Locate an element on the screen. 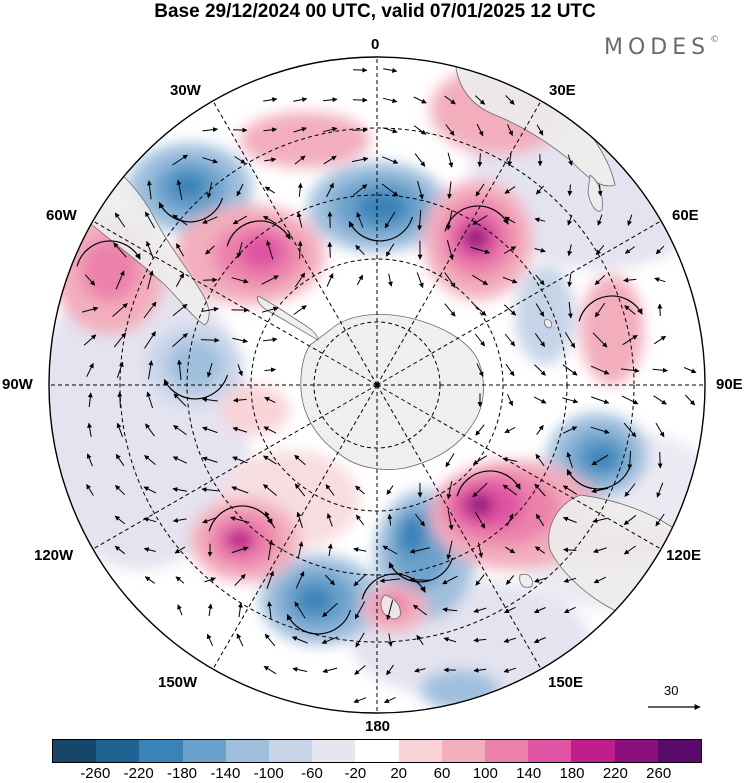 The width and height of the screenshot is (750, 783). meridian-120w is located at coordinates (235, 467).